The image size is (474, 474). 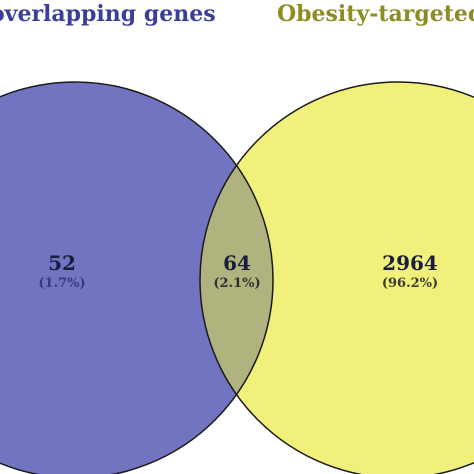 I want to click on right-only-count: 2964, so click(x=410, y=263).